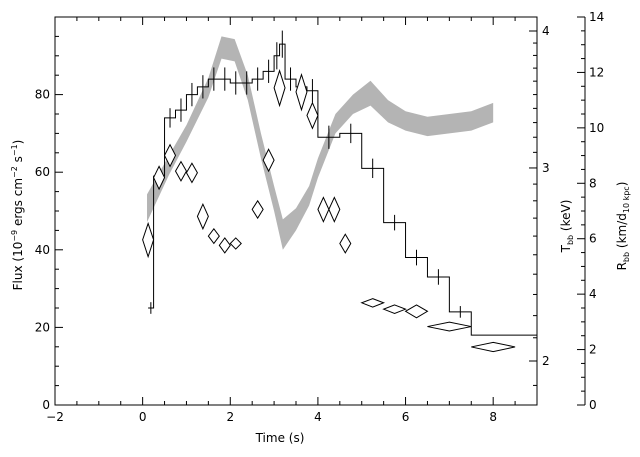 The width and height of the screenshot is (640, 457). I want to click on flux-tick-label: 0, so click(46, 405).